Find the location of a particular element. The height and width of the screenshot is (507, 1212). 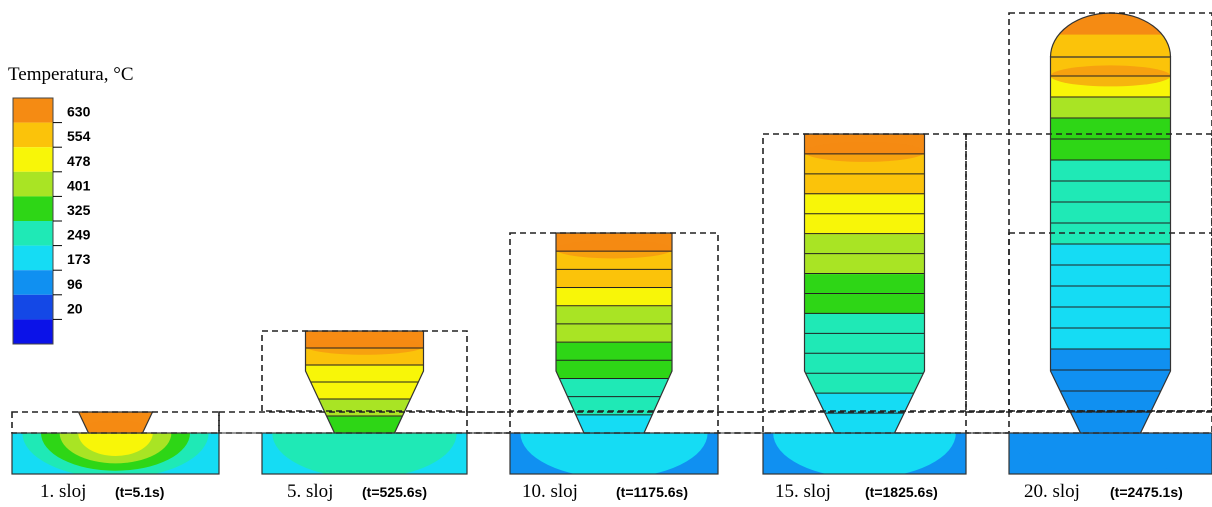

stage-caption: 20. sloj is located at coordinates (1052, 491).